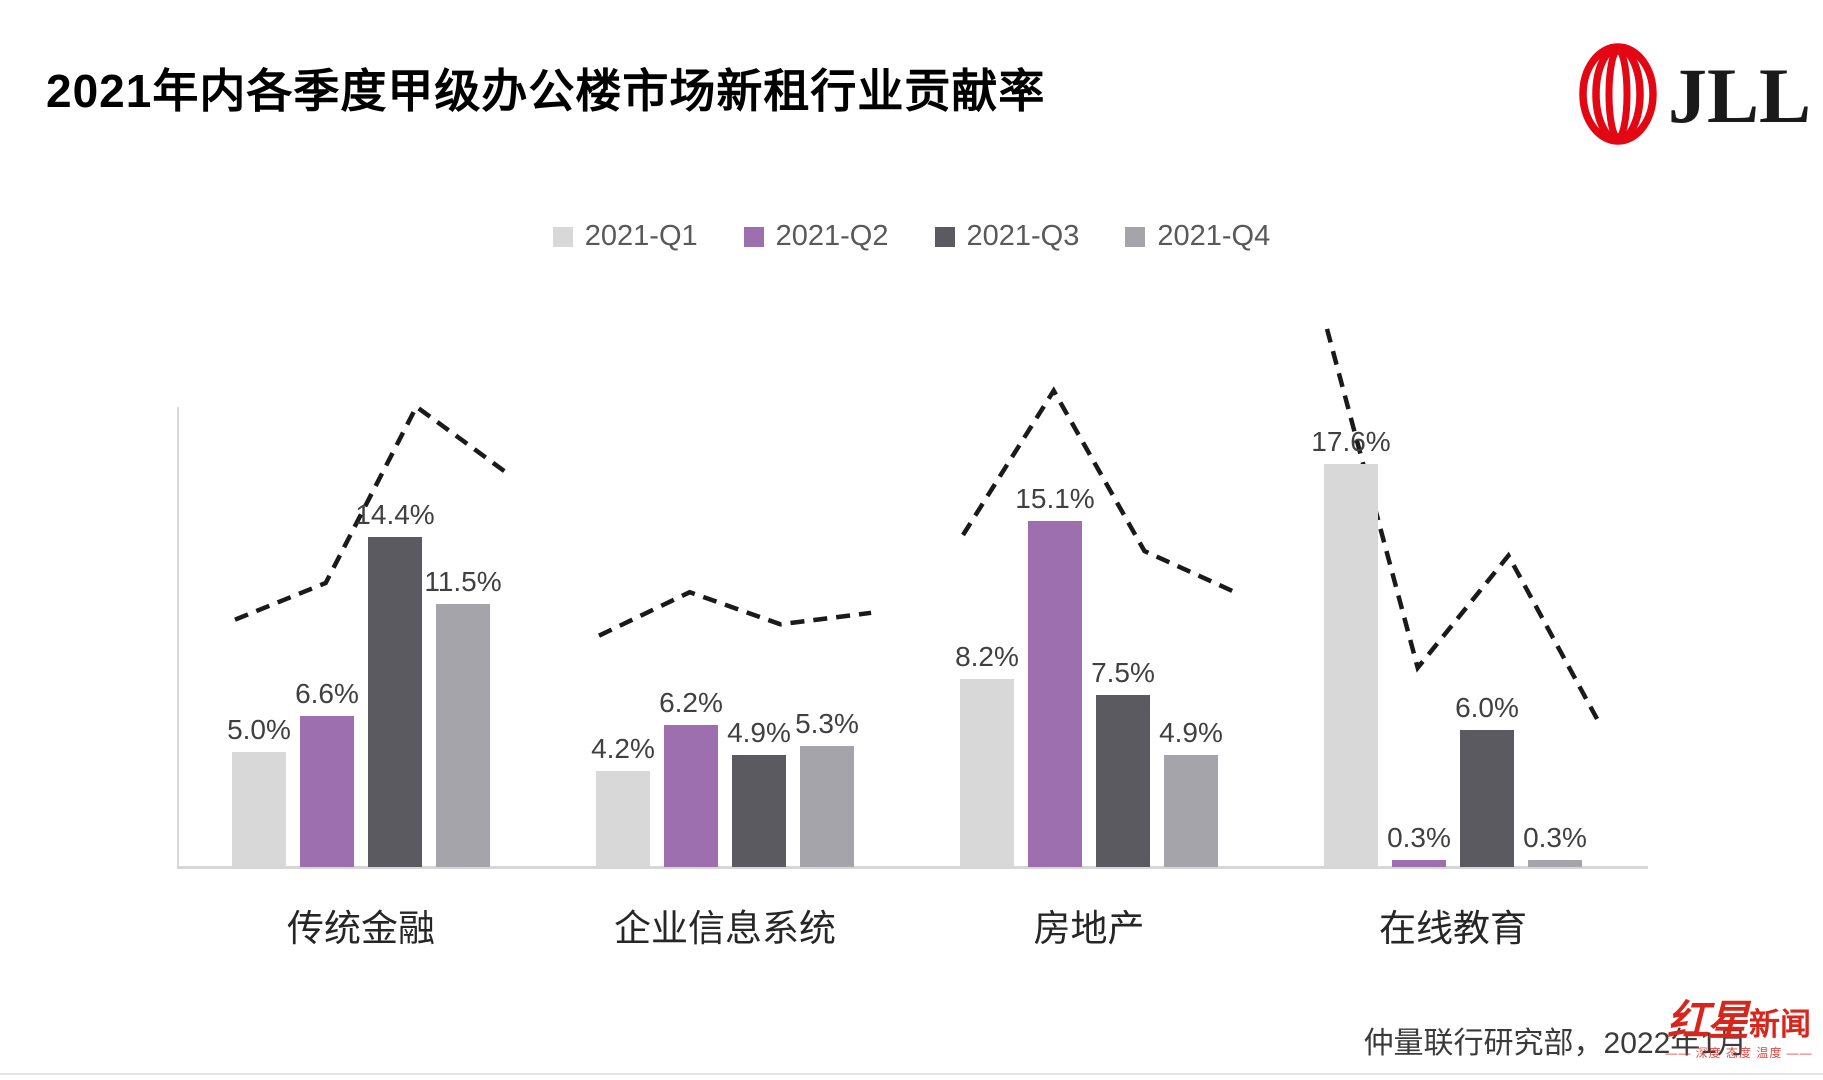 The height and width of the screenshot is (1080, 1823). What do you see at coordinates (911, 1074) in the screenshot?
I see `bottom-edge-line` at bounding box center [911, 1074].